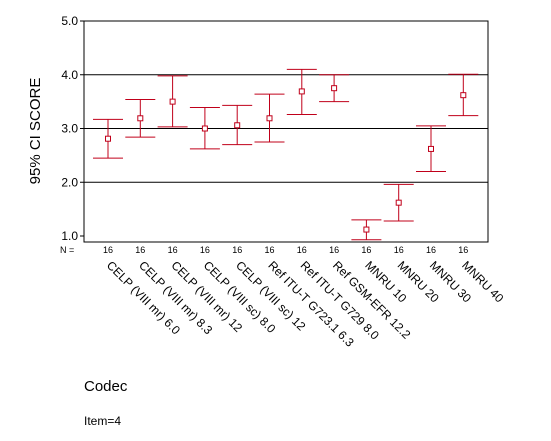 The image size is (551, 441). I want to click on n-row: N = 16 16 16 16 16 16 16 16 16 16 16 16, so click(264, 250).